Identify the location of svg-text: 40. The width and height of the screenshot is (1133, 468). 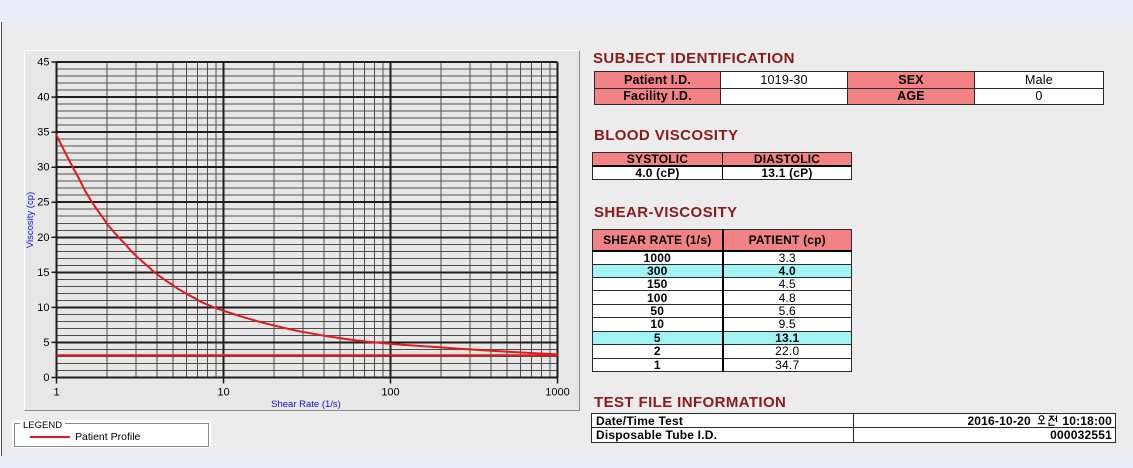
(43, 98).